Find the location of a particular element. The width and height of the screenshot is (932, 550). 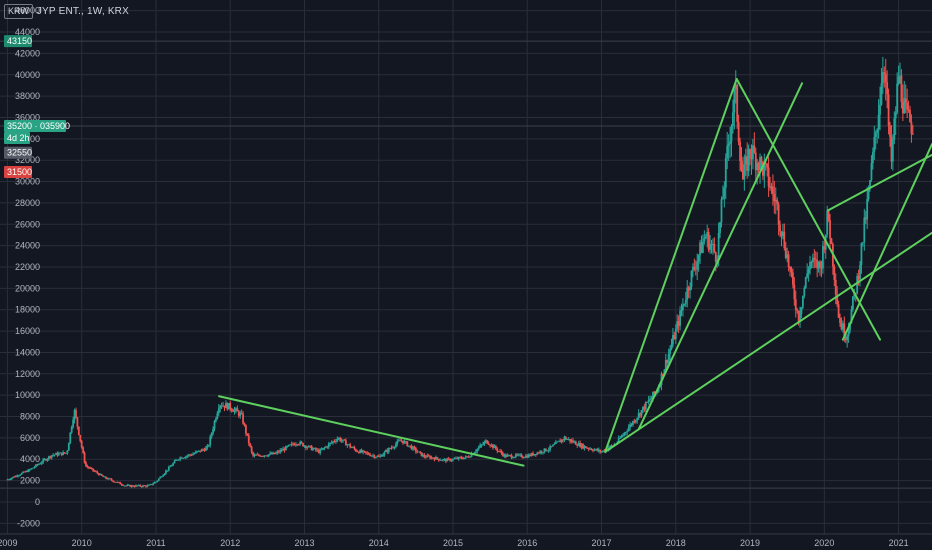

last-price-badge: 35200 · 035900 is located at coordinates (38, 126).